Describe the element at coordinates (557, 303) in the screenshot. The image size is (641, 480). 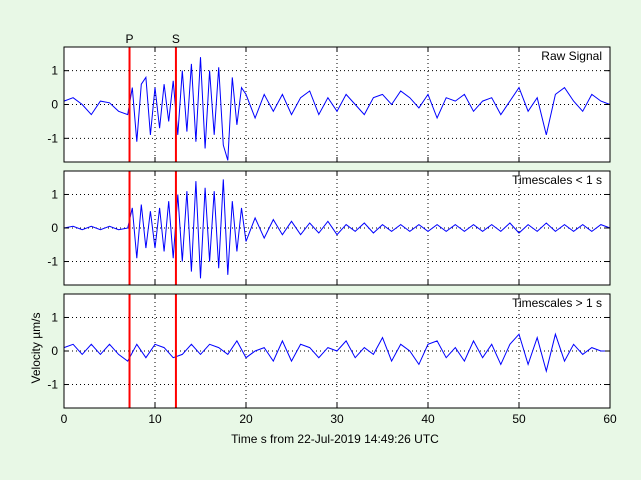
I see `panel-title: Timescales > 1 s` at that location.